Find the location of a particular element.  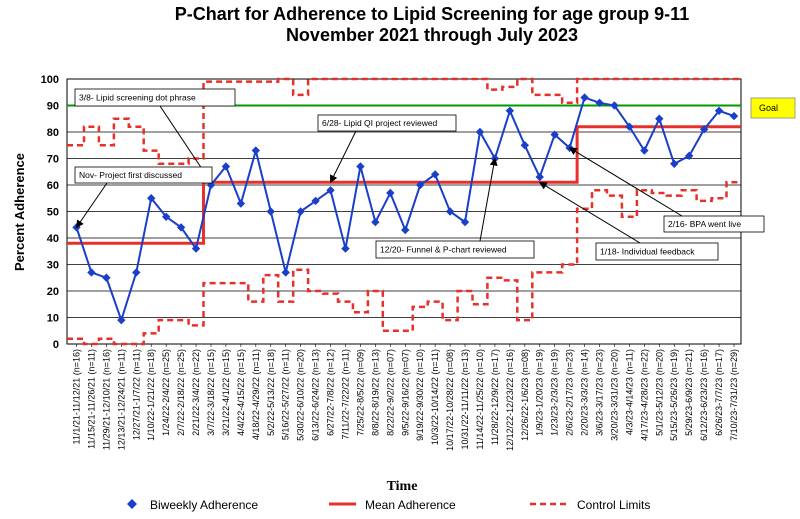

x-tick-label: 5/30/22-6/10/22 (n=20) is located at coordinates (301, 395).